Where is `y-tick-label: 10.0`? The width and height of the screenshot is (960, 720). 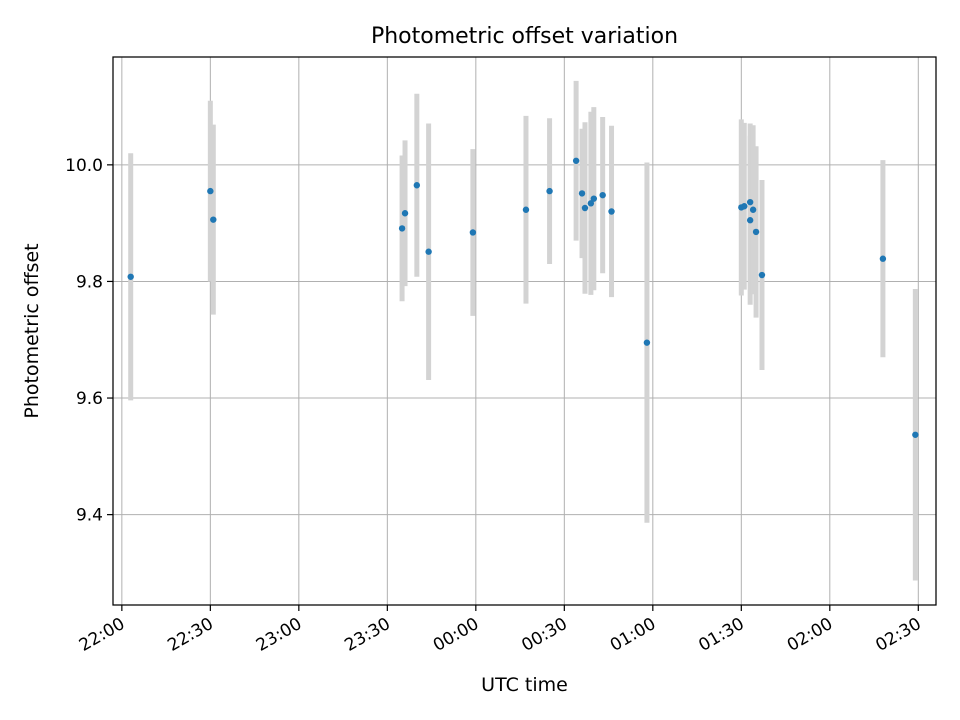
y-tick-label: 10.0 is located at coordinates (84, 166).